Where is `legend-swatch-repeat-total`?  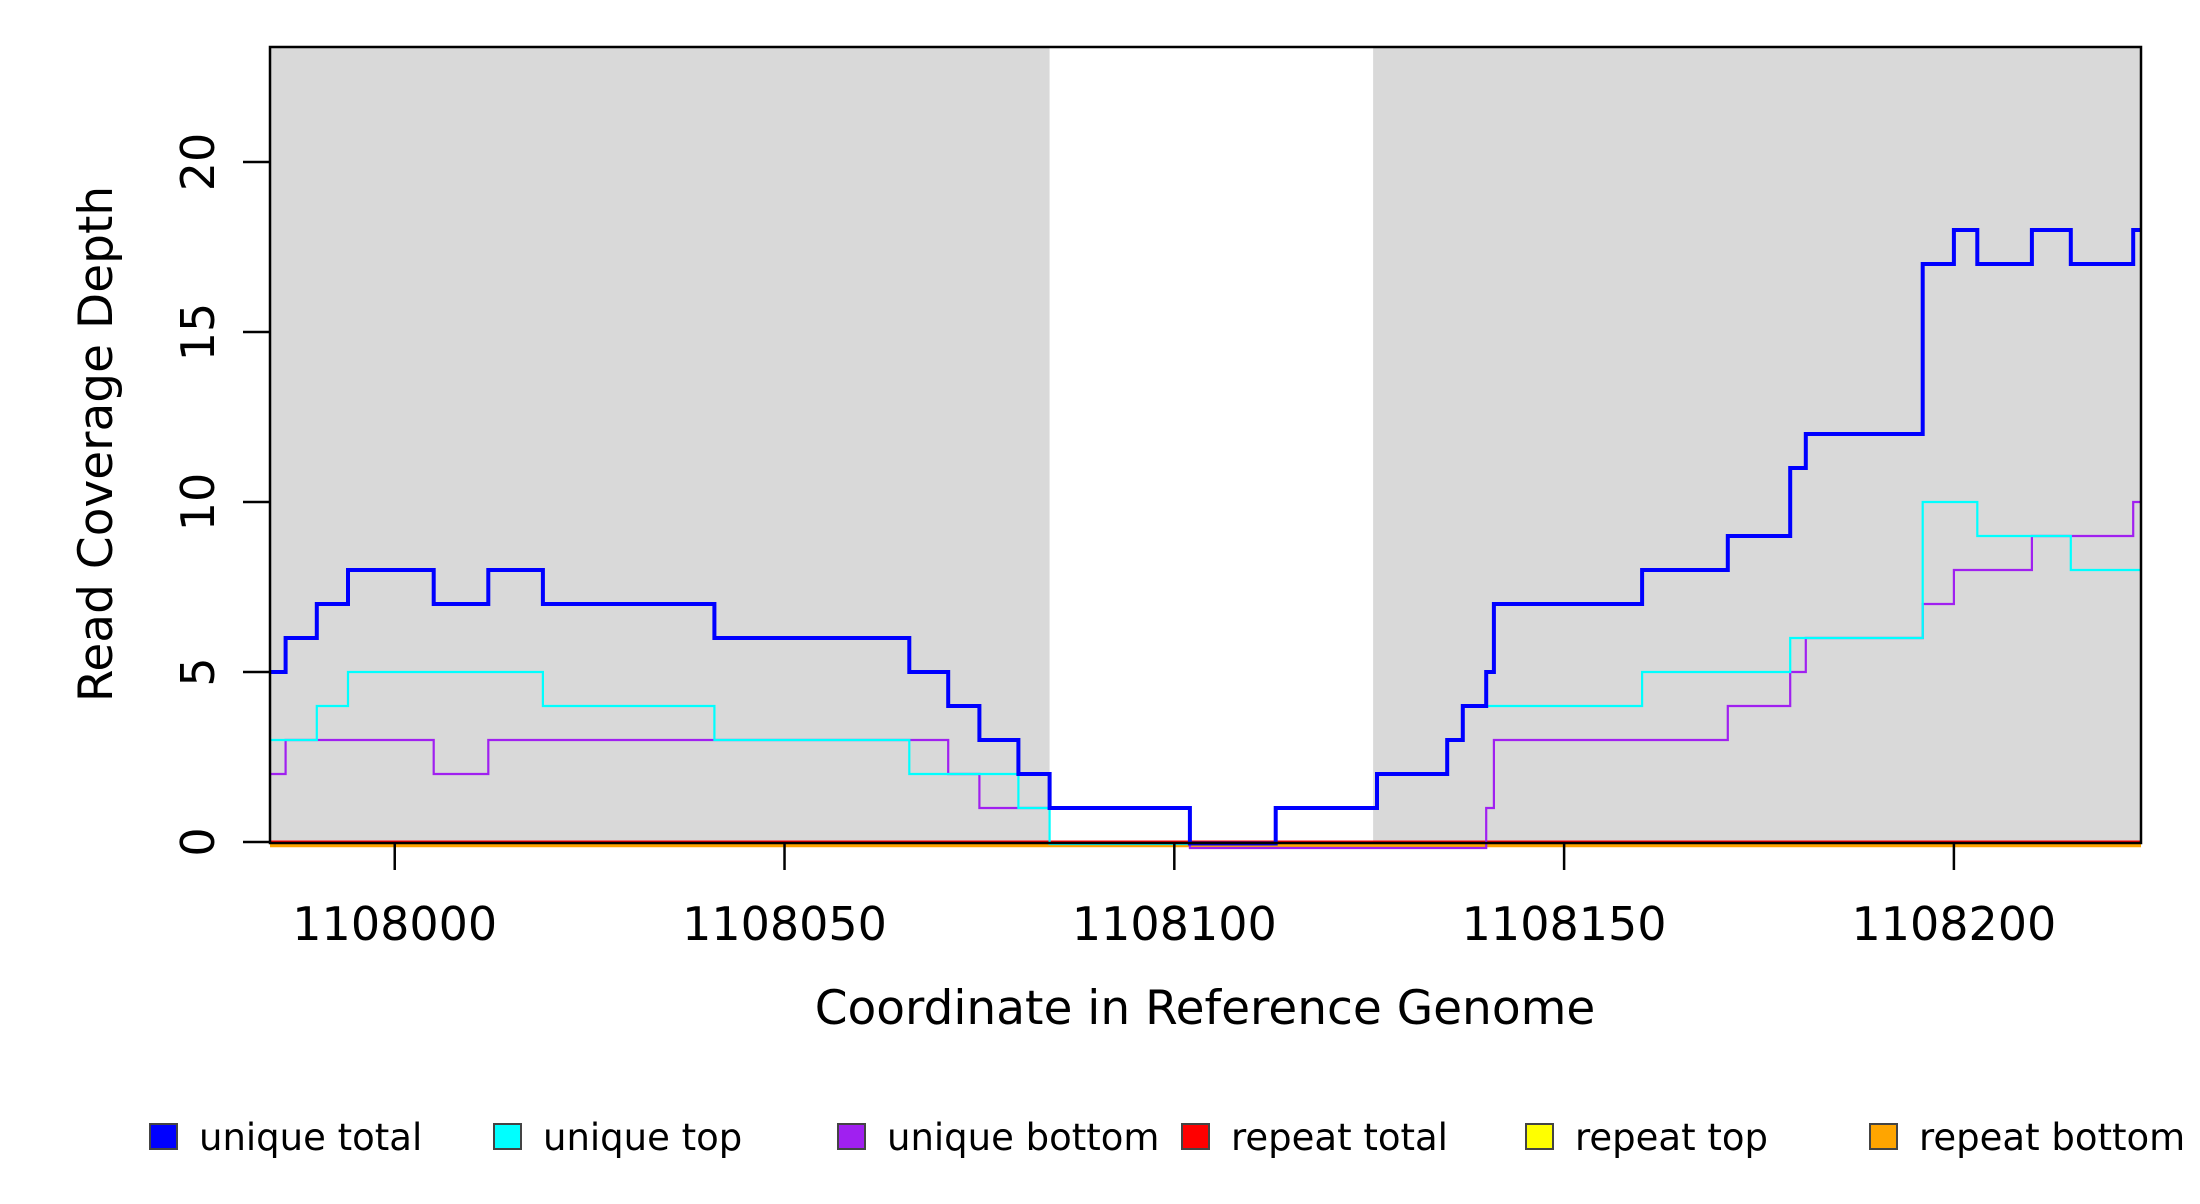
legend-swatch-repeat-total is located at coordinates (1195, 1136).